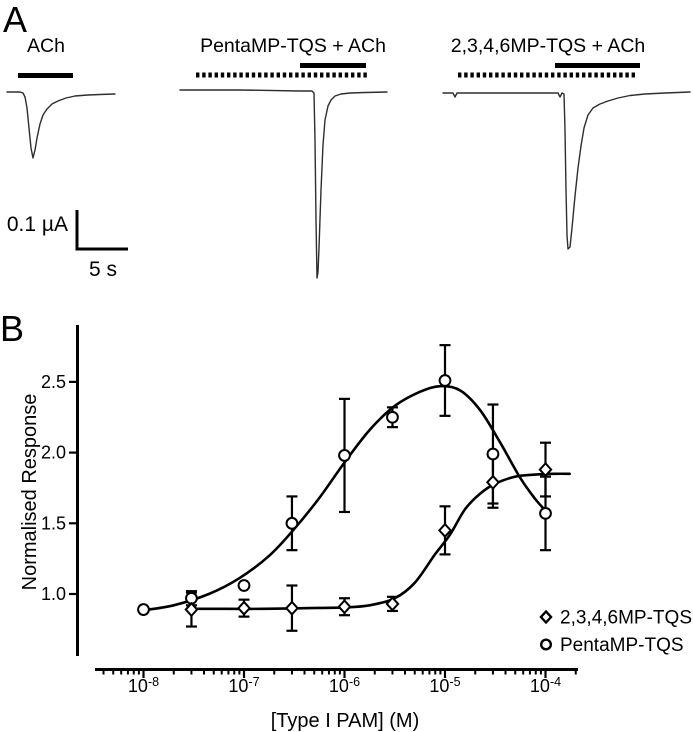 This screenshot has width=693, height=732. I want to click on trace-ach-label: ACh, so click(46, 46).